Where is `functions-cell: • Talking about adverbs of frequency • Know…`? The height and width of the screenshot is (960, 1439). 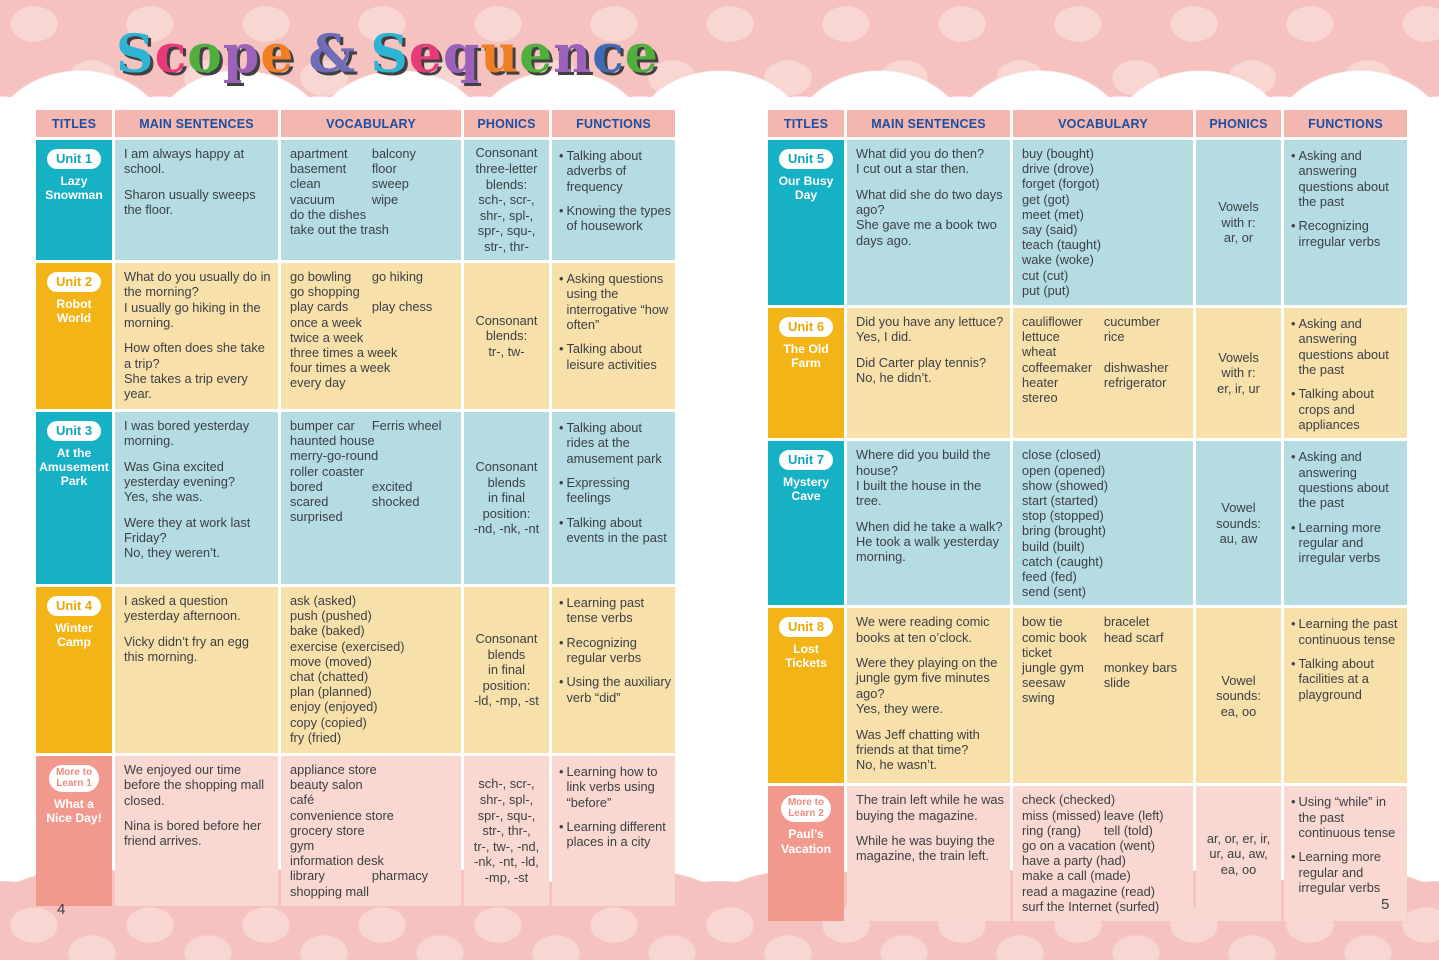 functions-cell: • Talking about adverbs of frequency • Know… is located at coordinates (613, 200).